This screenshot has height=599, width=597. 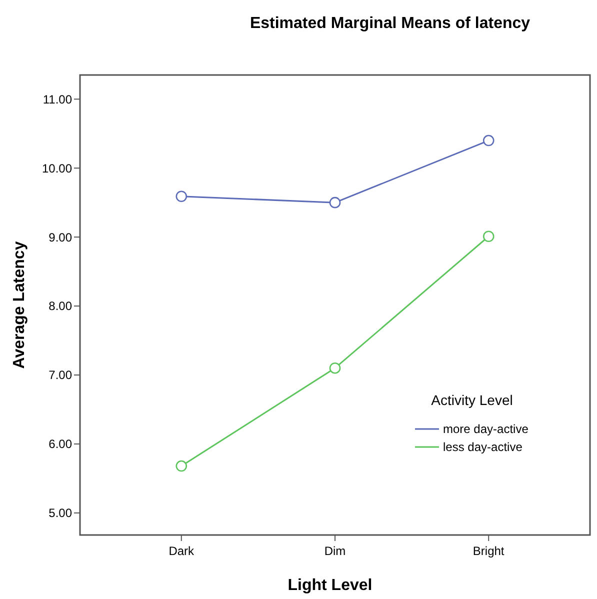 I want to click on y-tick-label: 11.00, so click(x=57, y=99).